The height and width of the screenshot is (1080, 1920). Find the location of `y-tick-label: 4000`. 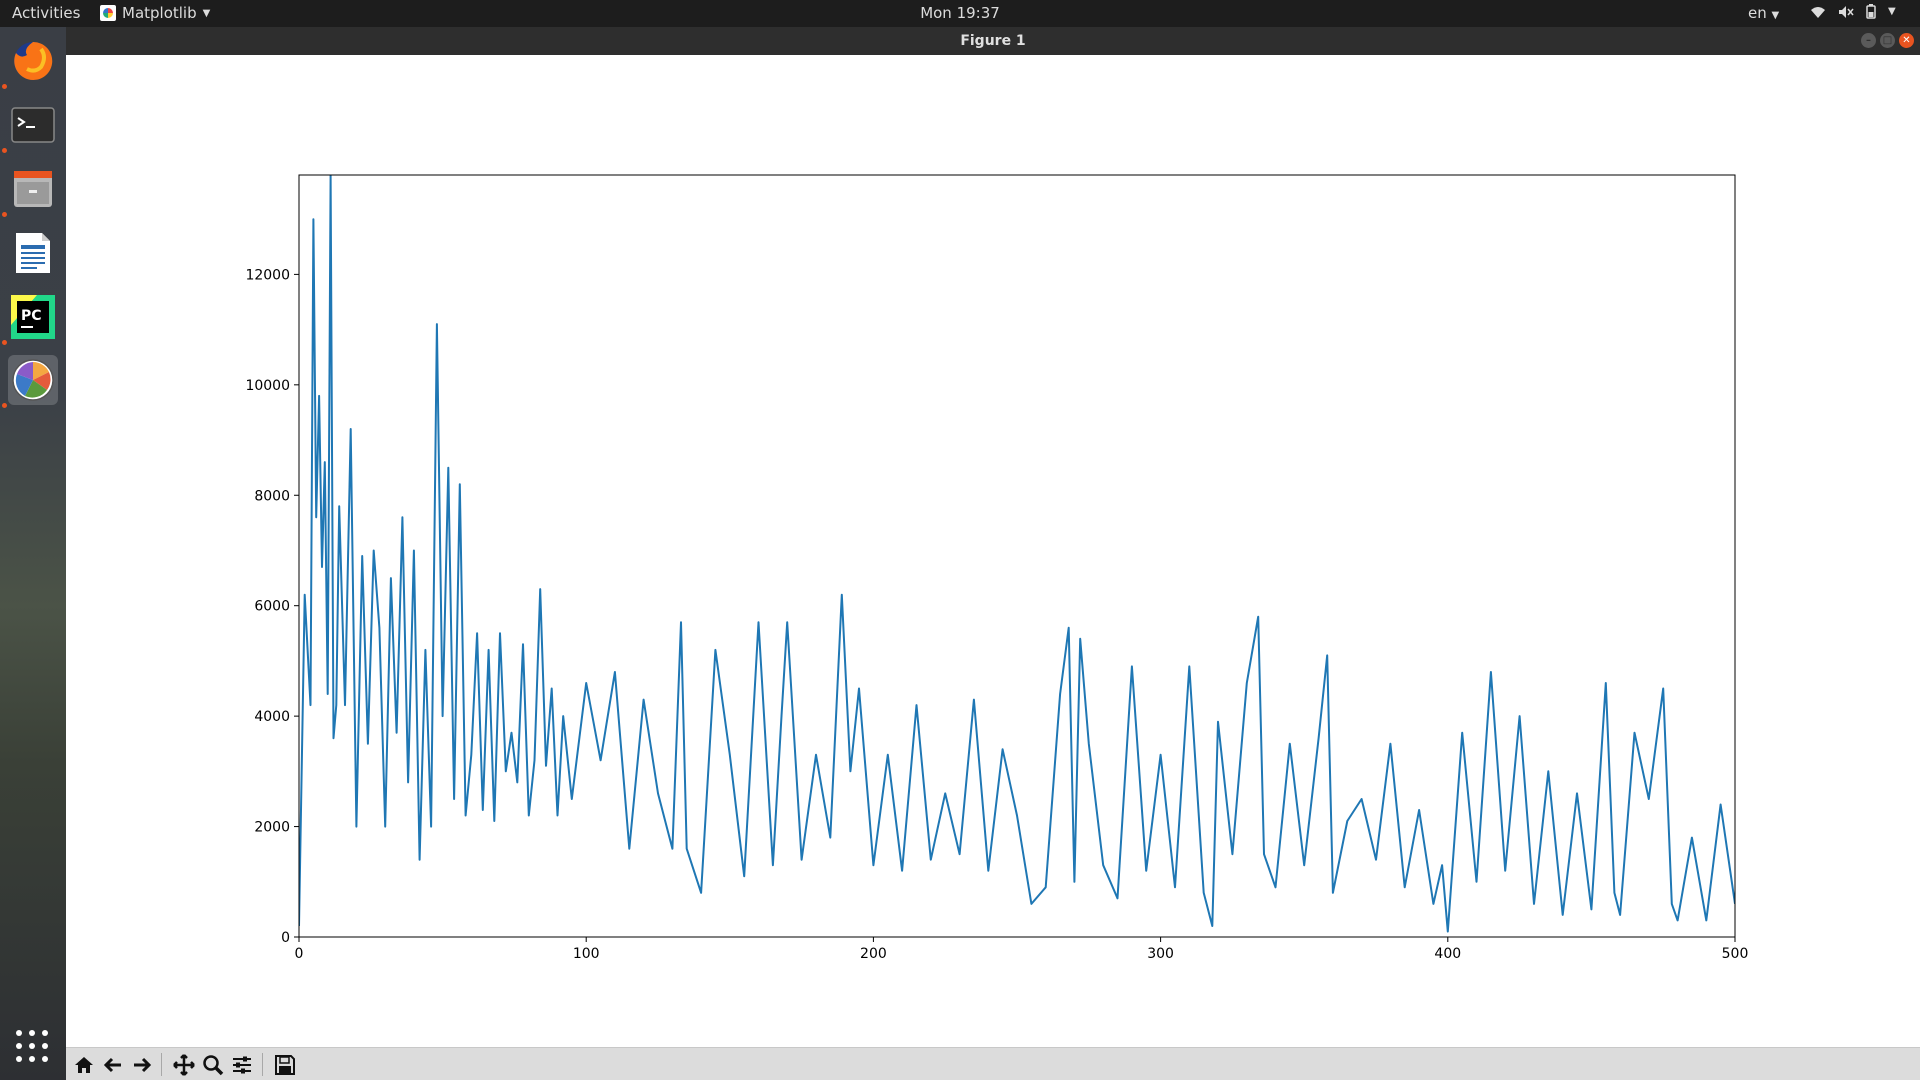

y-tick-label: 4000 is located at coordinates (272, 717).